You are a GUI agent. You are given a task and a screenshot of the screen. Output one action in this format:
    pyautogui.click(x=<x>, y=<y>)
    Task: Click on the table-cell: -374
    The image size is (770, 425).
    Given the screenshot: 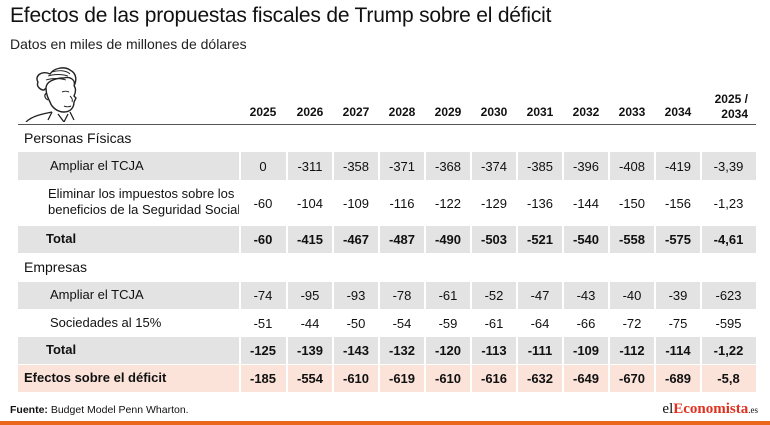 What is the action you would take?
    pyautogui.click(x=494, y=166)
    